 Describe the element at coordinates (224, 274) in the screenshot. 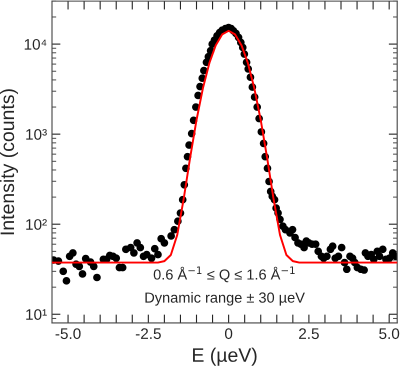

I see `annotation: 0.6 Å$^{−1}$ ≤ Q ≤ 1.6 Å$^{−1}$` at that location.